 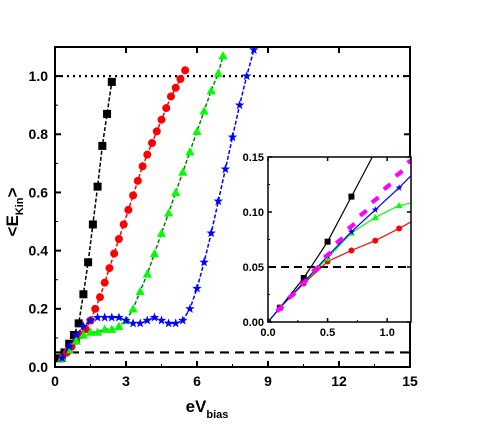 What do you see at coordinates (39, 367) in the screenshot?
I see `main-y-tick-label: 0.0` at bounding box center [39, 367].